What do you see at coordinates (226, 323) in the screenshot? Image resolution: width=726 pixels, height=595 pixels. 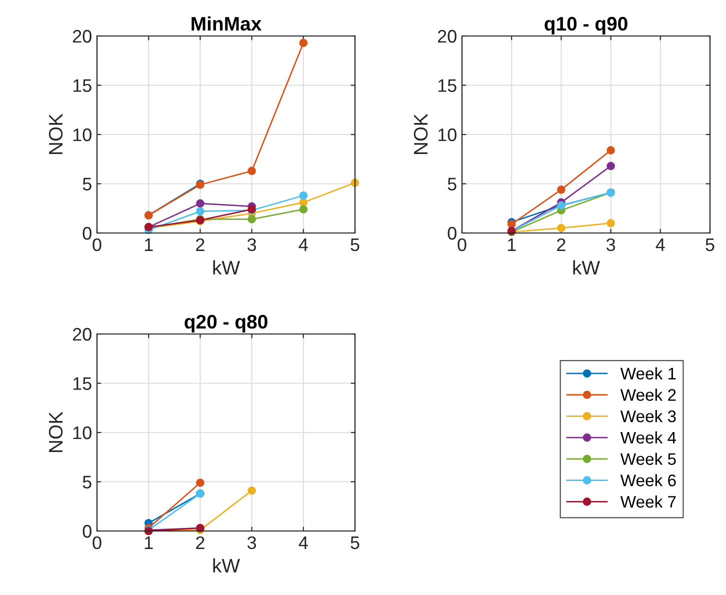 I see `chart-title: q20 - q80` at bounding box center [226, 323].